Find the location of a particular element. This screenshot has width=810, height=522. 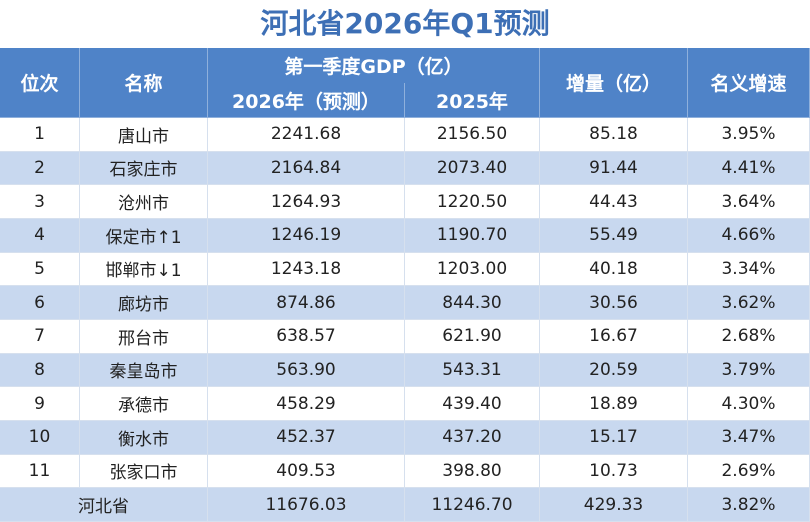

table-cell: 石家庄市 is located at coordinates (144, 168).